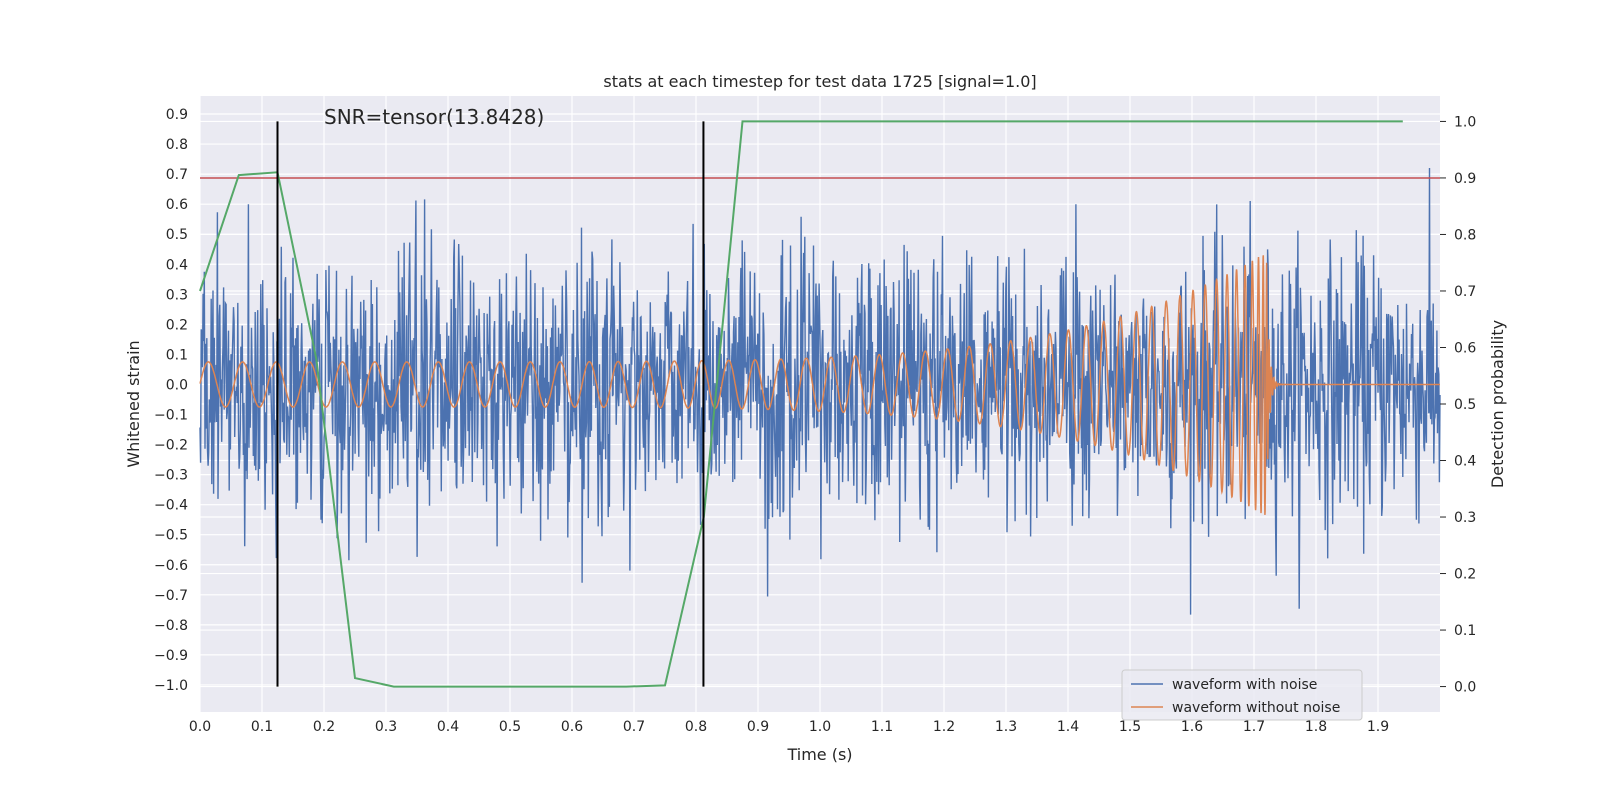  Describe the element at coordinates (171, 476) in the screenshot. I see `y-left-tick-label: −0.3` at that location.